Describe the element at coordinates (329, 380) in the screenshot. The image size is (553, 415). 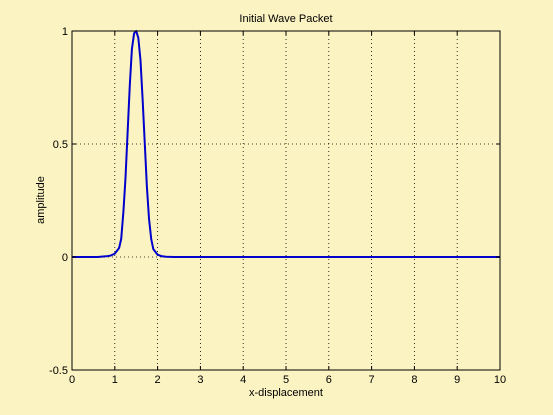
I see `x-tick-label: 6` at that location.